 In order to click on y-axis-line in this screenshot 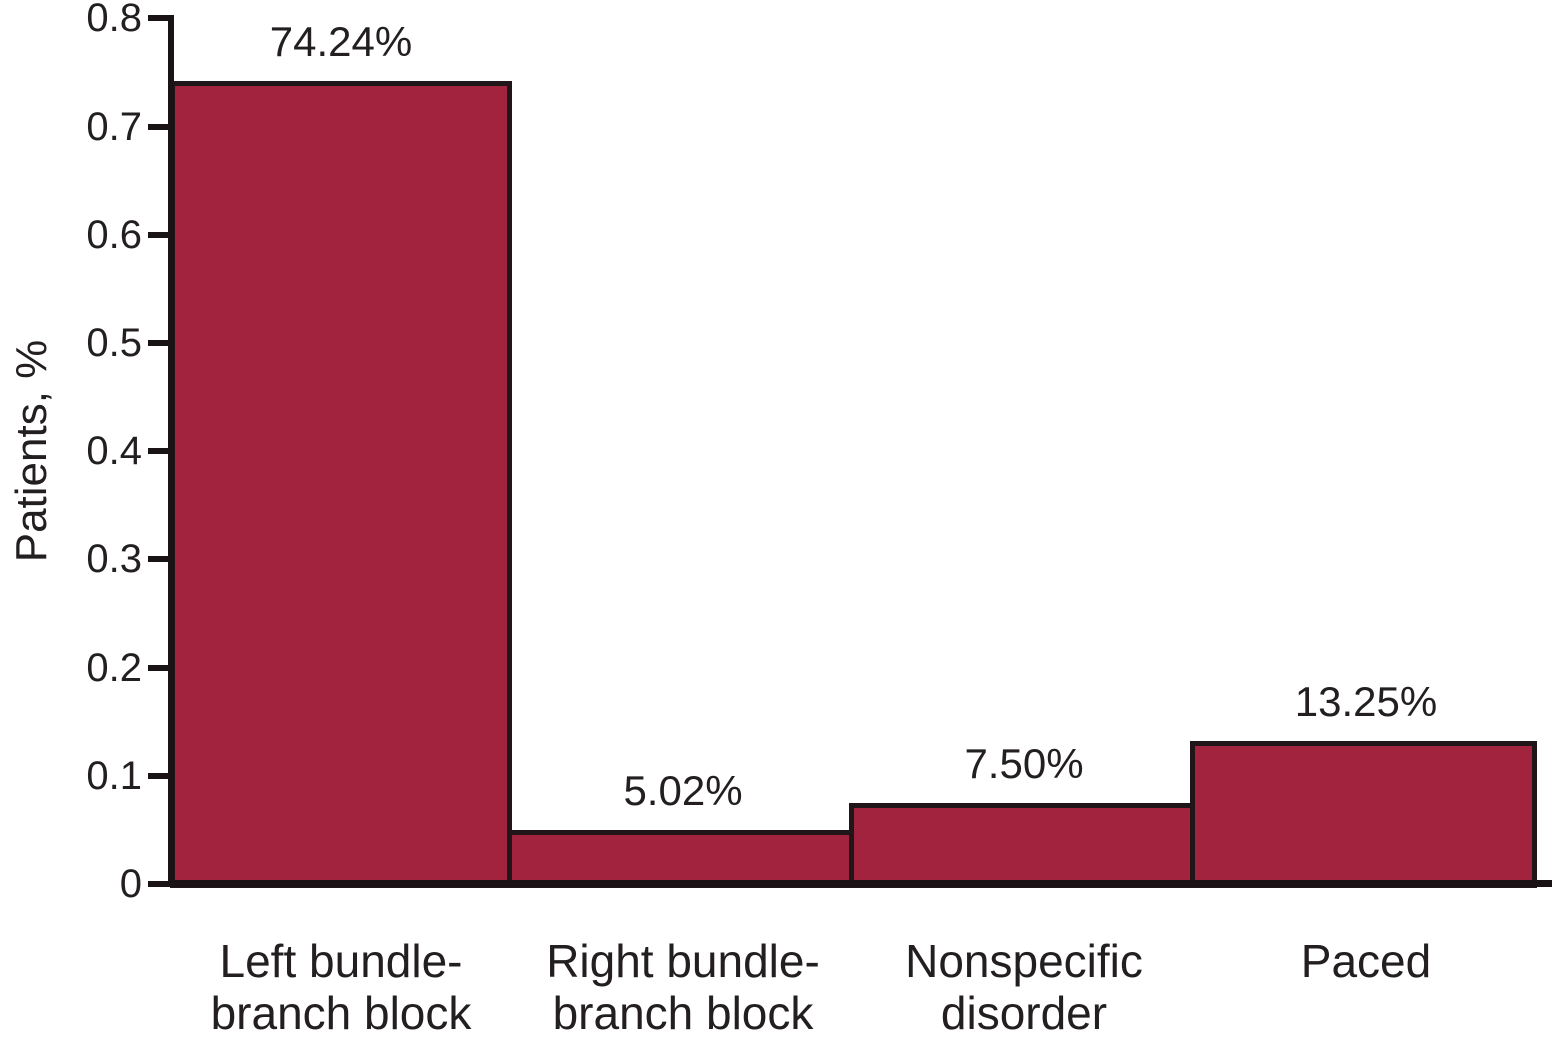, I will do `click(171, 451)`.